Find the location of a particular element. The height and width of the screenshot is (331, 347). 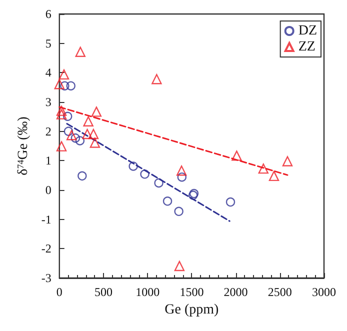

y-tick-label: 4 is located at coordinates (48, 73).